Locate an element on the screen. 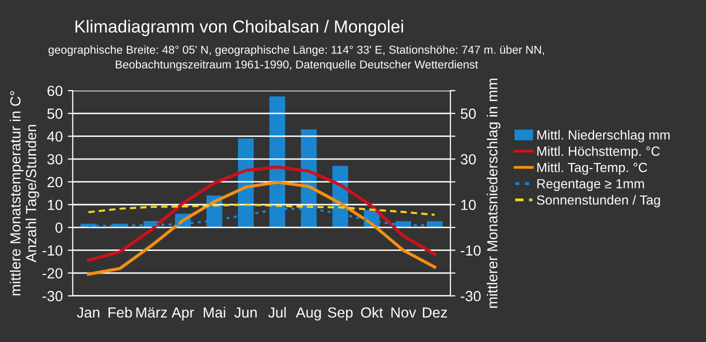  y-tick-label: 0 is located at coordinates (58, 227).